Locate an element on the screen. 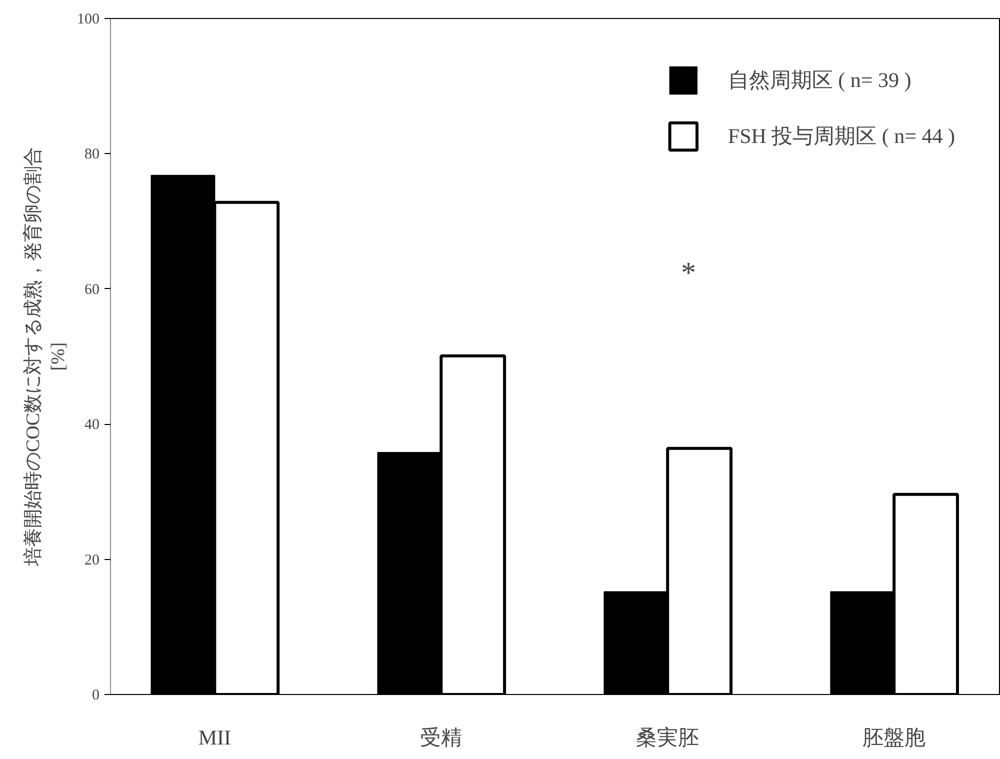 The width and height of the screenshot is (1000, 759). y-tick-label: 0 is located at coordinates (96, 696).